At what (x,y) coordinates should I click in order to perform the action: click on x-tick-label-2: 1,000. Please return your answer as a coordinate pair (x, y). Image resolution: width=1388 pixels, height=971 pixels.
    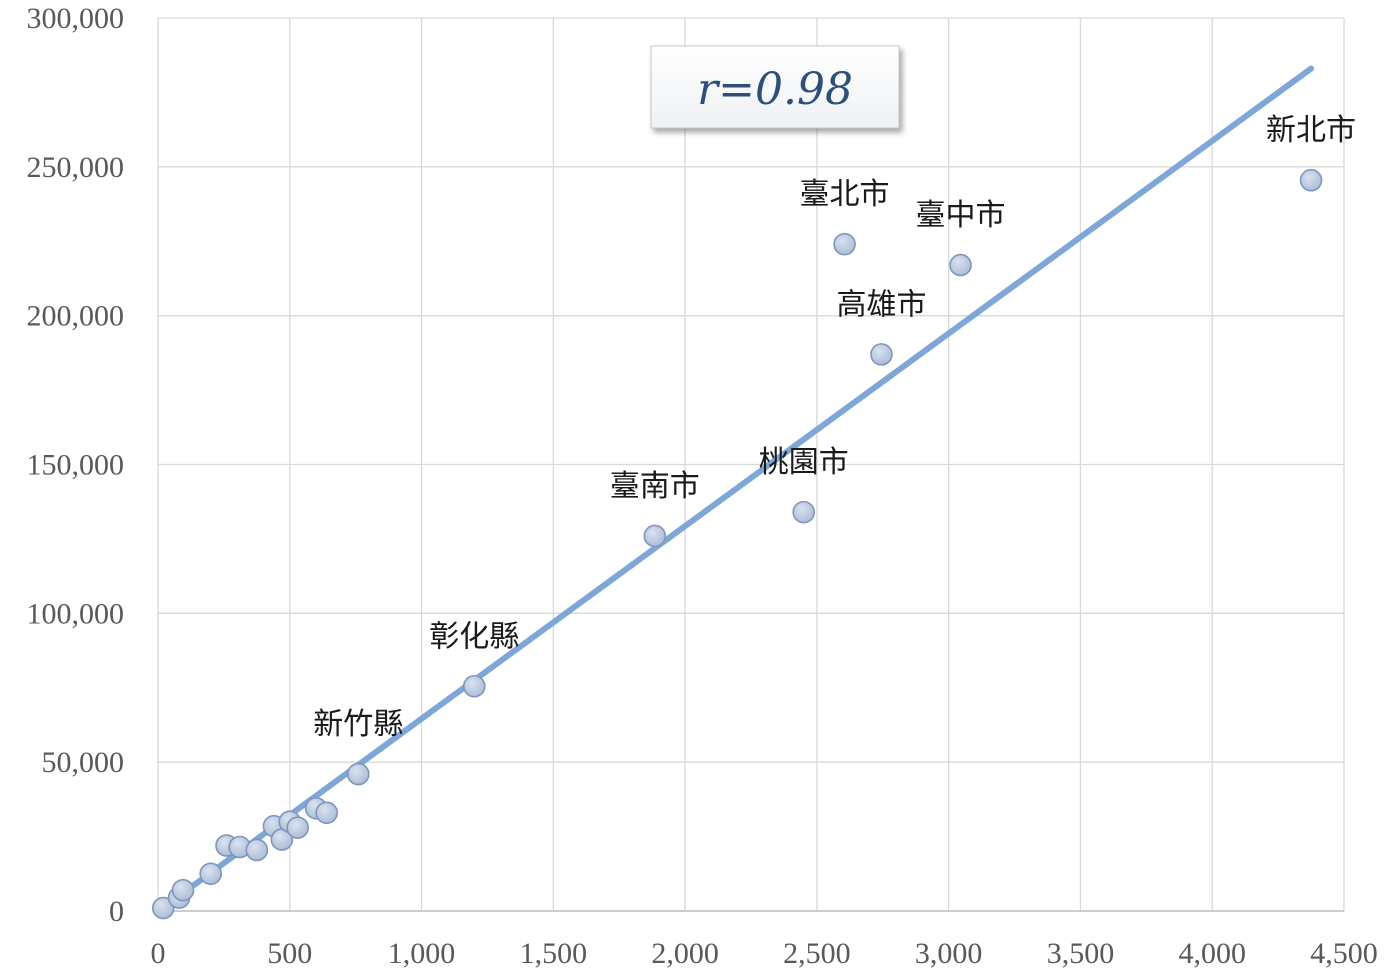
    Looking at the image, I should click on (422, 953).